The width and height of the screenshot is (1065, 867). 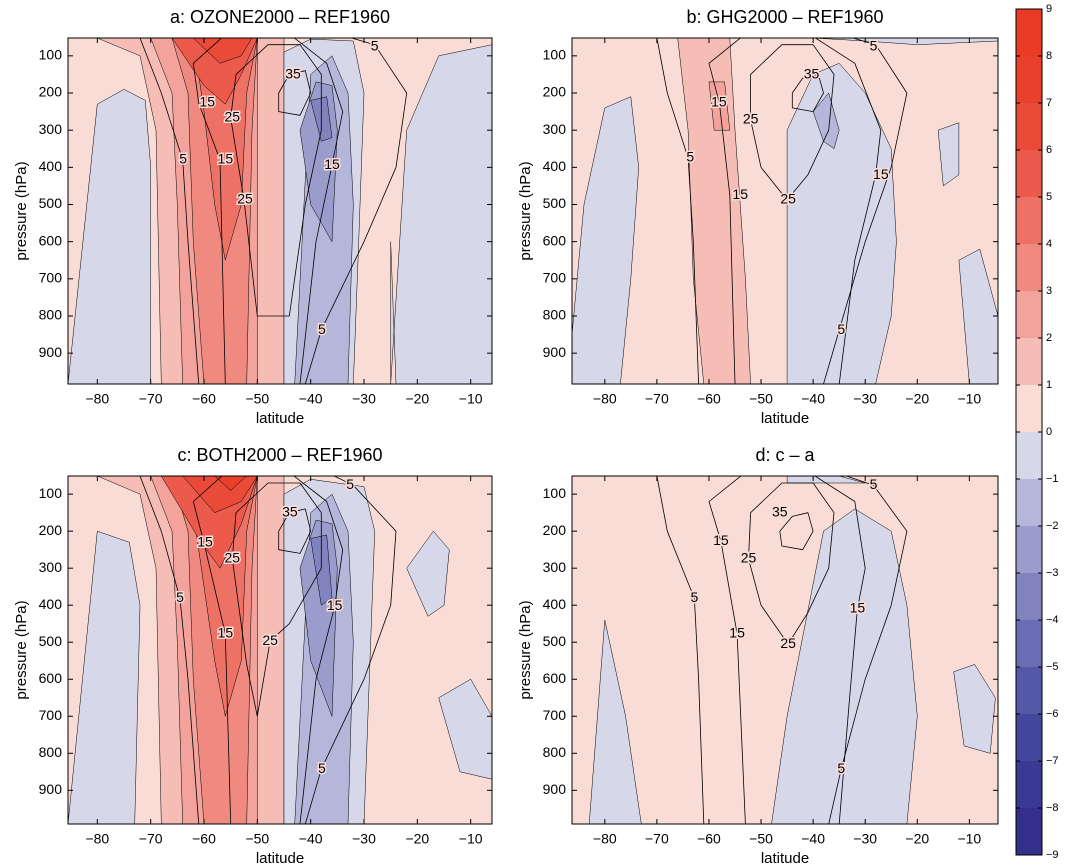 What do you see at coordinates (813, 399) in the screenshot?
I see `x-tick-label: −40` at bounding box center [813, 399].